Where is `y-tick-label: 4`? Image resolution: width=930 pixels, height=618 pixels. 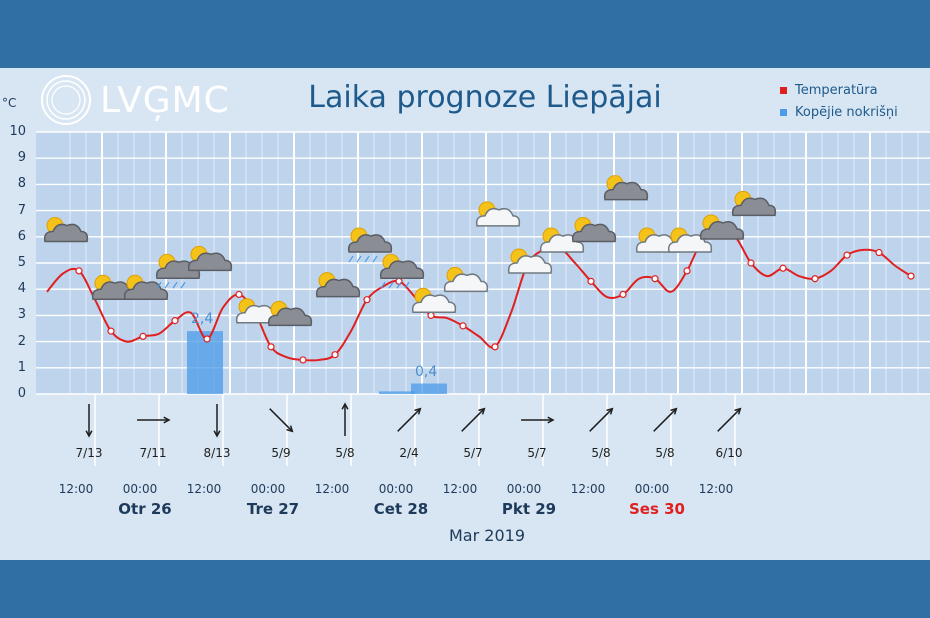 y-tick-label: 4 is located at coordinates (21, 289).